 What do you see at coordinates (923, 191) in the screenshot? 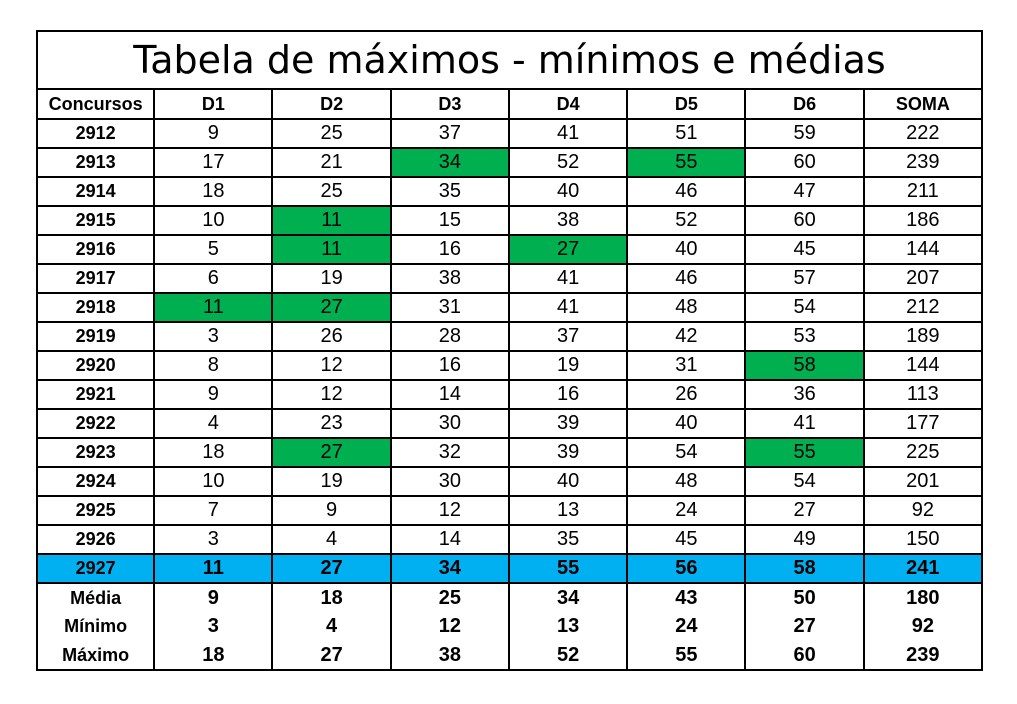
I see `sum-cell: 211` at bounding box center [923, 191].